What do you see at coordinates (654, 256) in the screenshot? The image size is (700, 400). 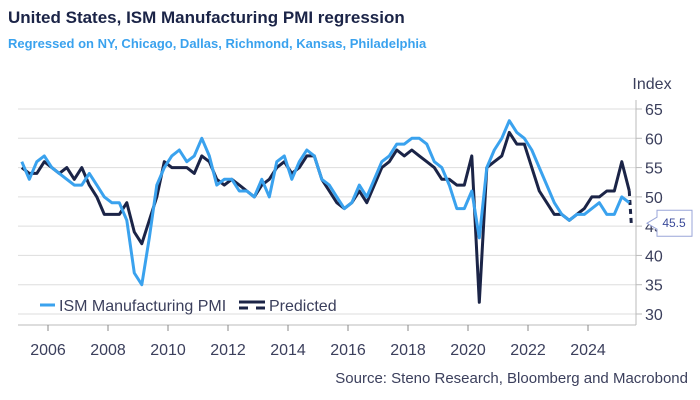 I see `y-tick-label: 40` at bounding box center [654, 256].